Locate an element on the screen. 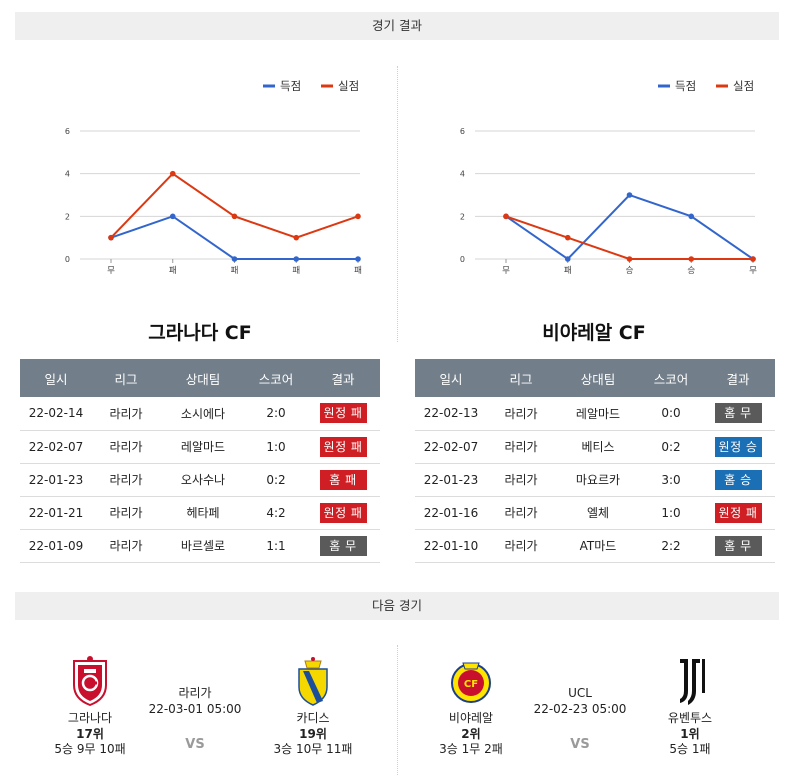  result-badge: 홈 무 is located at coordinates (738, 545).